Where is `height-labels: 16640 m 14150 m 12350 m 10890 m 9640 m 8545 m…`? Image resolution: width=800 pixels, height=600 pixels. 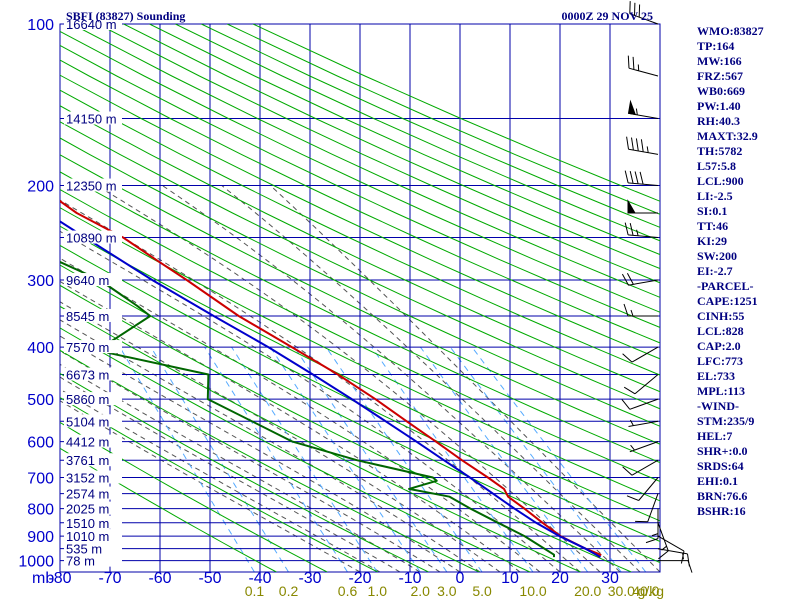 height-labels: 16640 m 14150 m 12350 m 10890 m 9640 m 8545 m… is located at coordinates (93, 293).